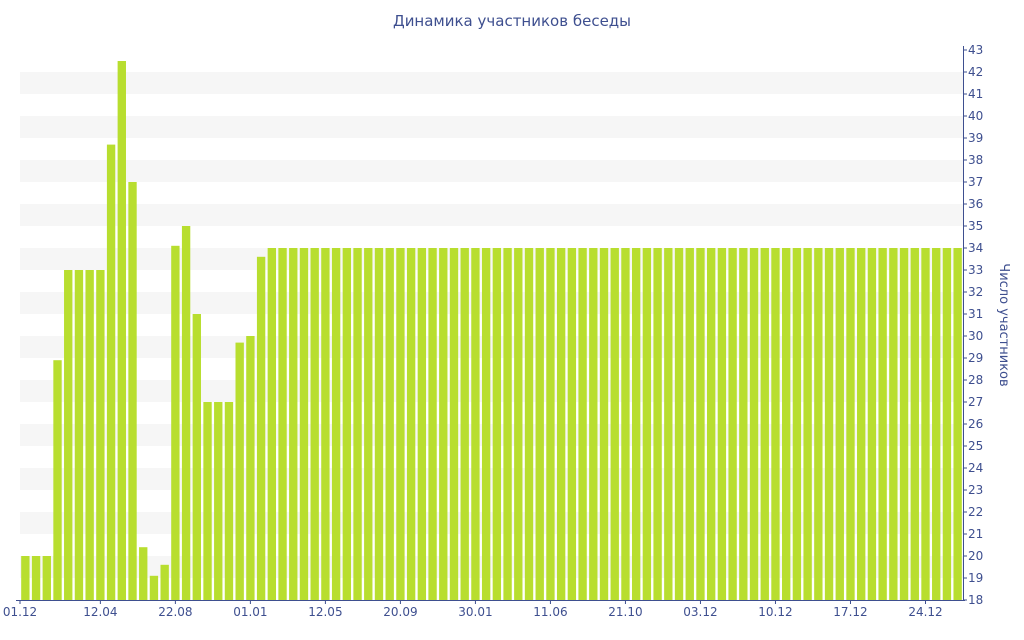  Describe the element at coordinates (975, 138) in the screenshot. I see `y-tick-label: 39` at that location.